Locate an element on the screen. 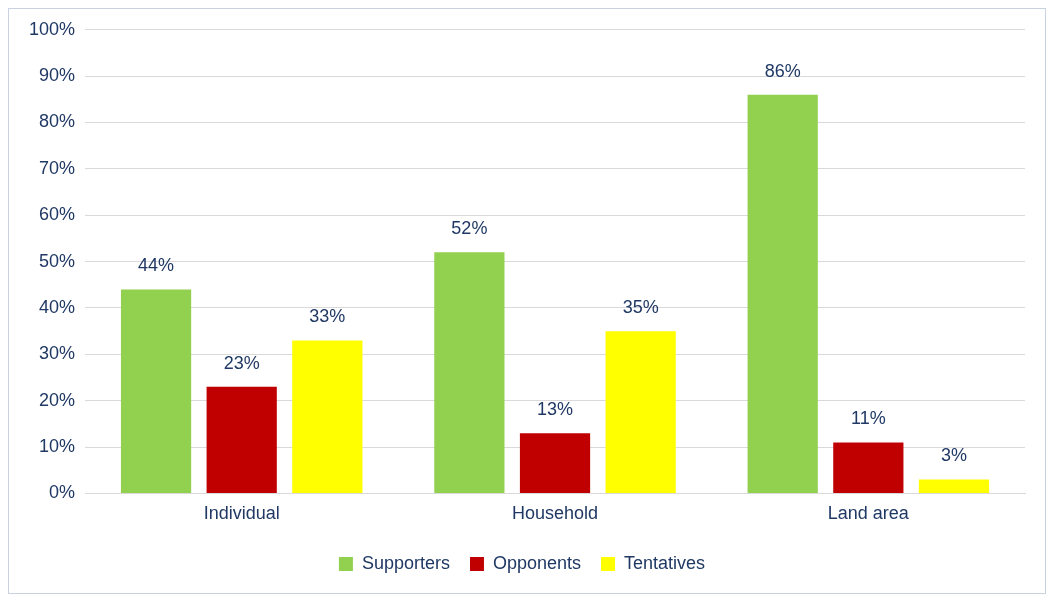 The width and height of the screenshot is (1057, 603). y-tick-label: 50% is located at coordinates (57, 260).